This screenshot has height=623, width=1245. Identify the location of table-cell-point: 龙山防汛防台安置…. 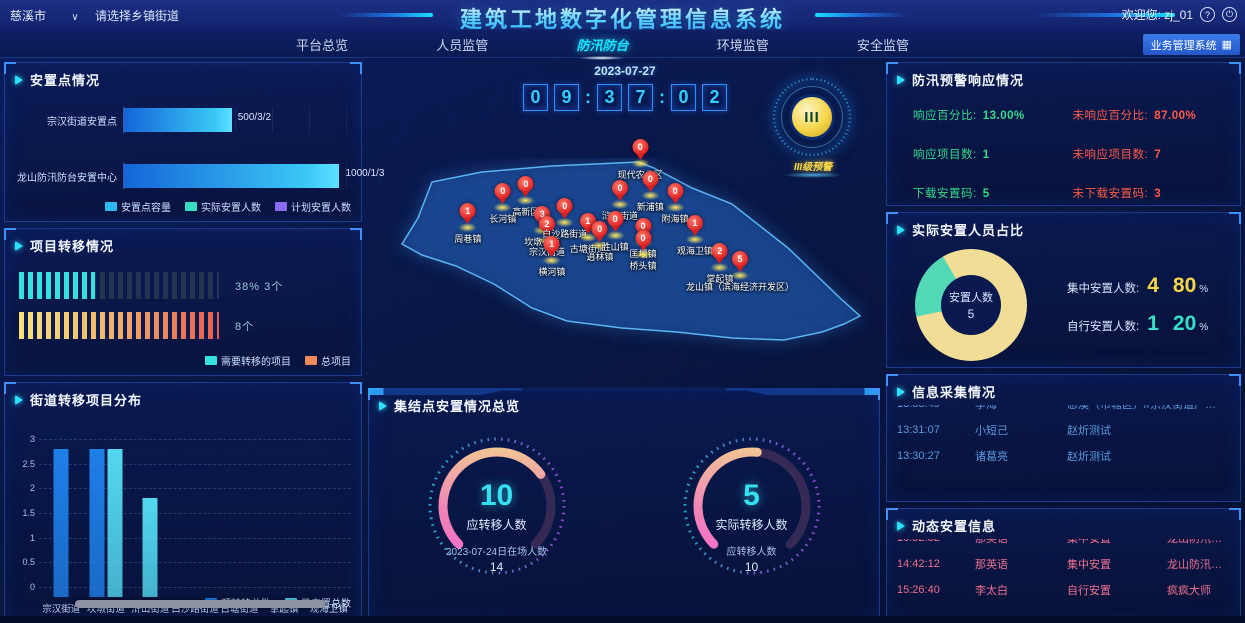
(1198, 542).